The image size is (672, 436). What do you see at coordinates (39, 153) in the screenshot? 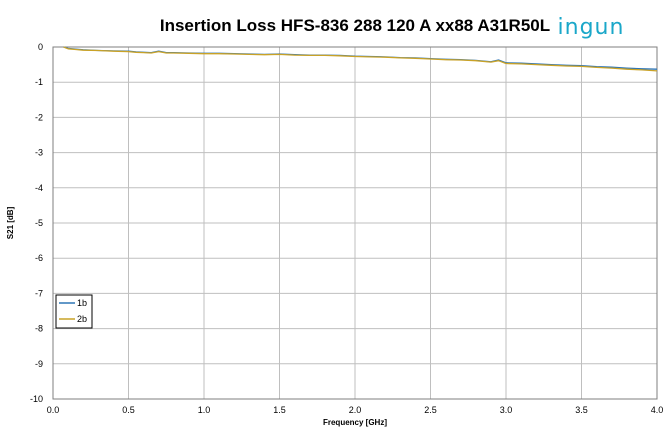
I see `y-tick-label: -3` at bounding box center [39, 153].